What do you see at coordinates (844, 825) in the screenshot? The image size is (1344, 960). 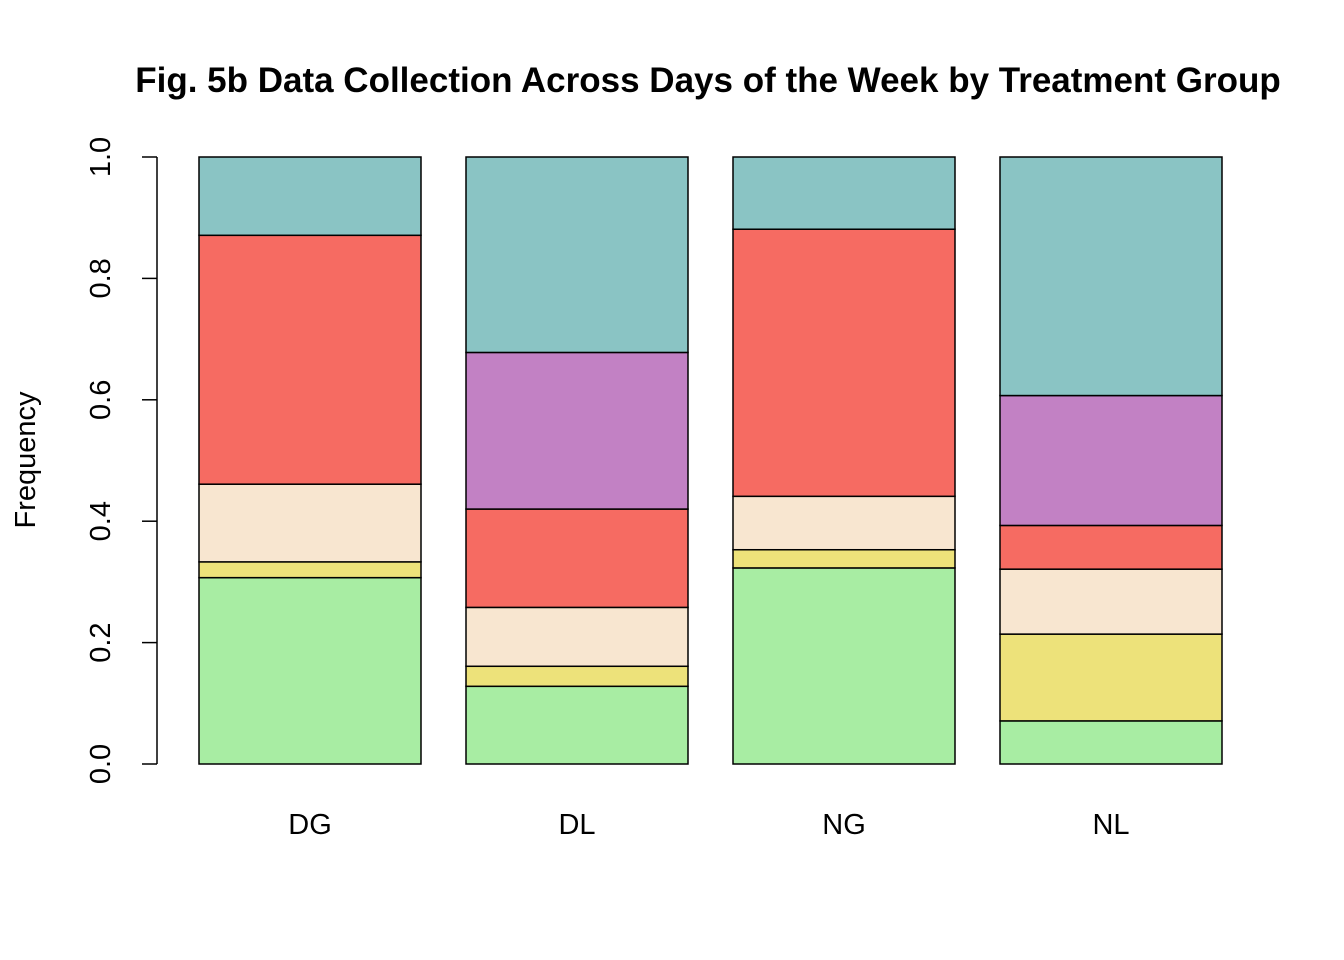 I see `category-label-ng: NG` at bounding box center [844, 825].